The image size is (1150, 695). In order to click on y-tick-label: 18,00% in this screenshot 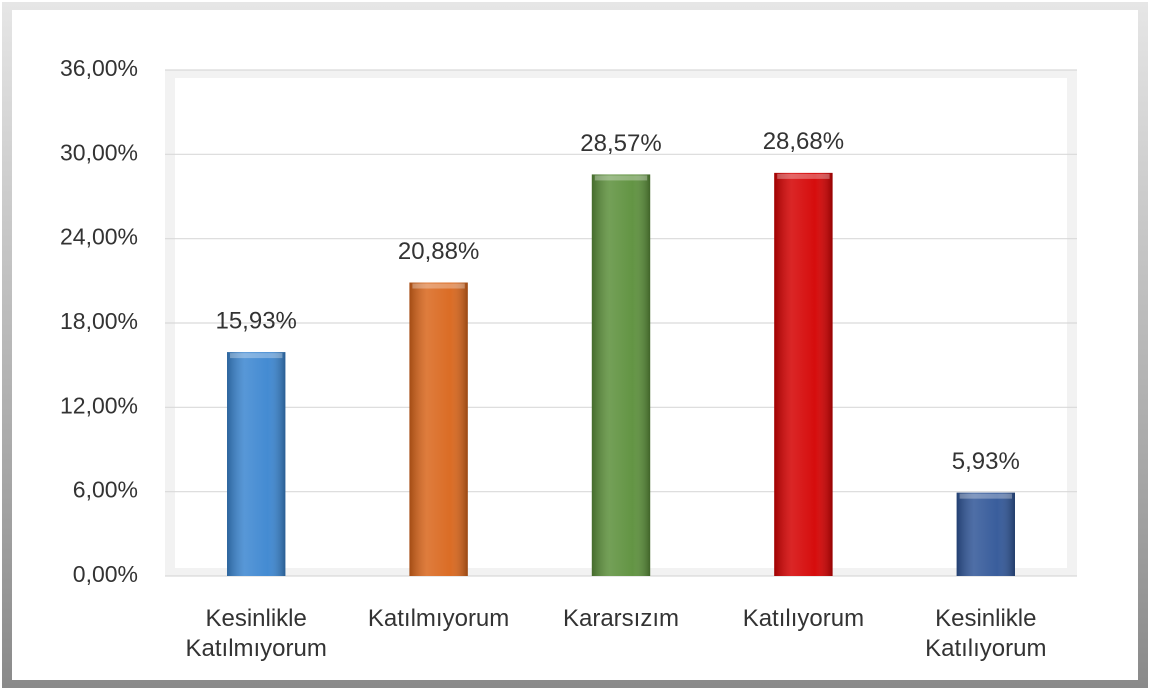, I will do `click(99, 321)`.